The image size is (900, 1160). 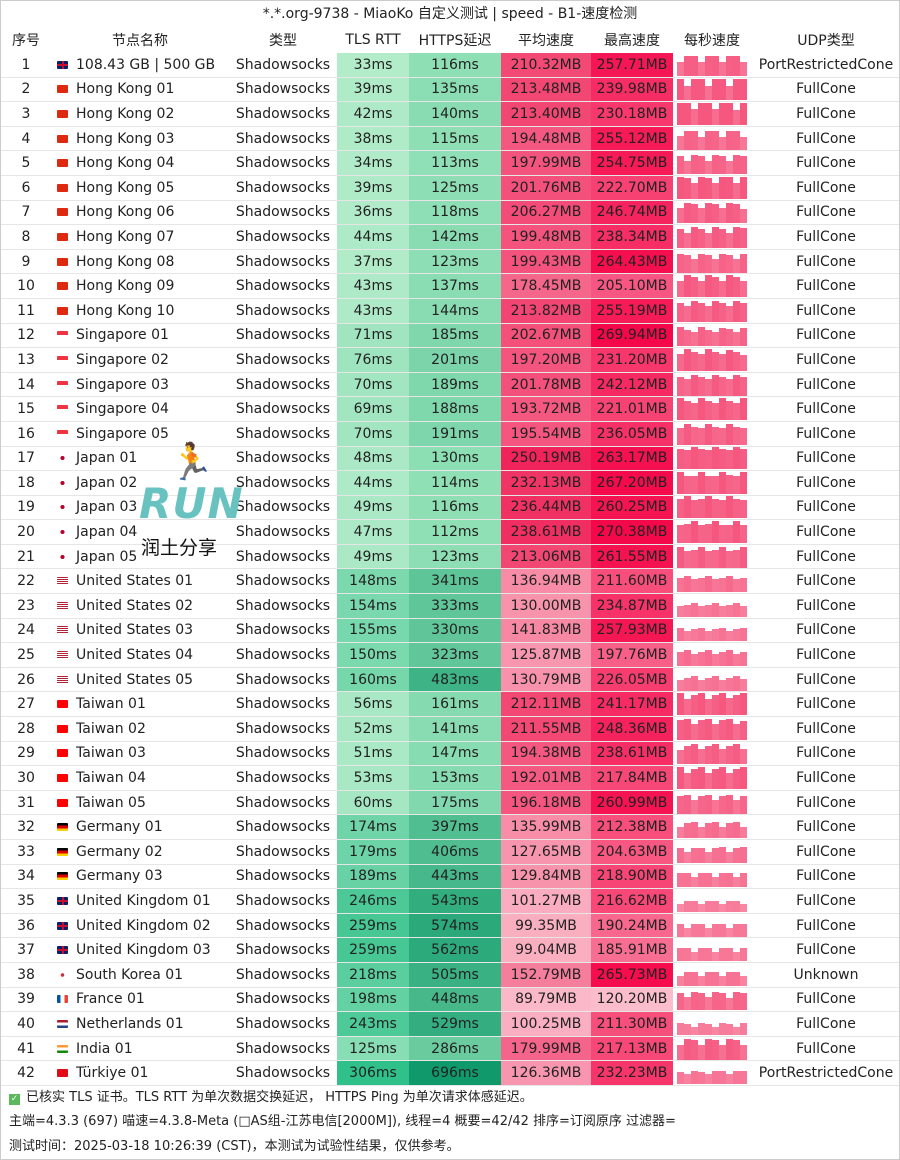 I want to click on avg-speed: 179.99MB, so click(x=546, y=1049).